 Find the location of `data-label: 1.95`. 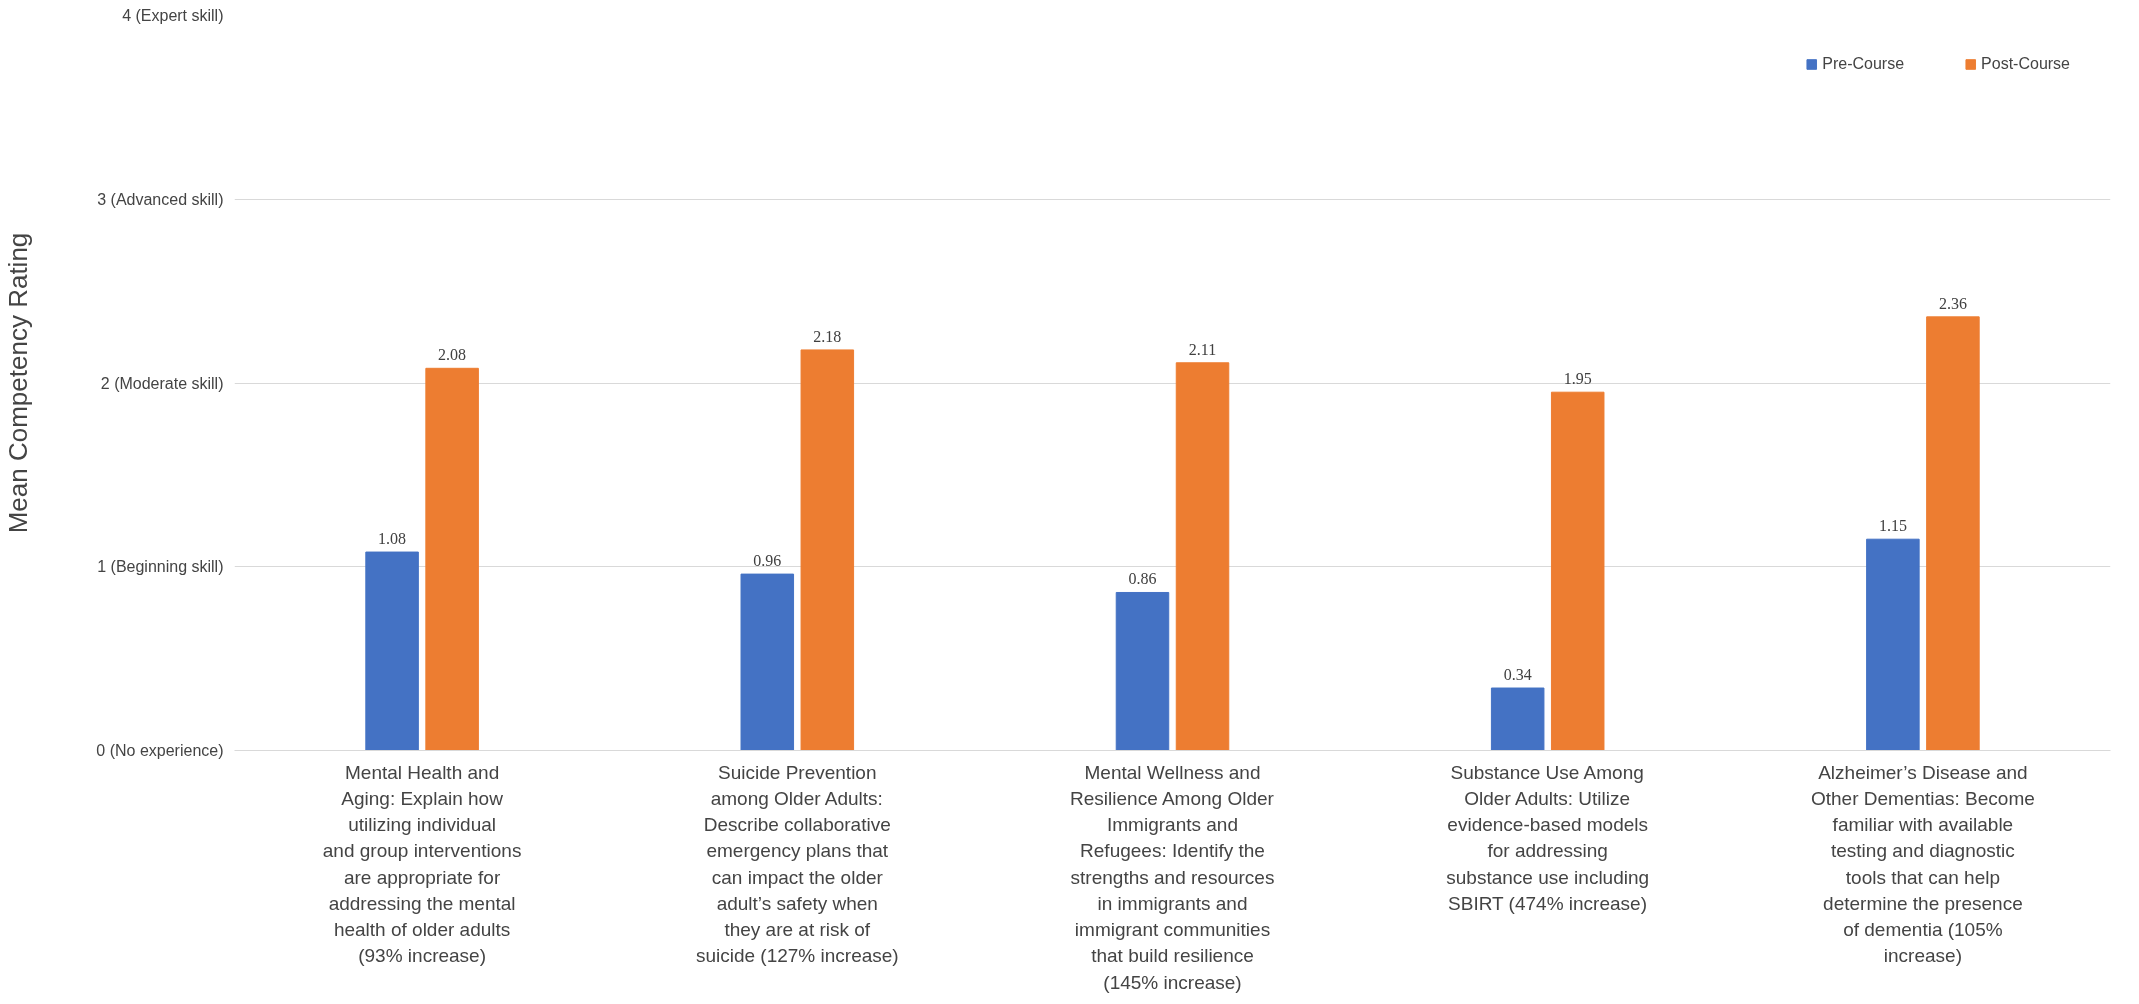

data-label: 1.95 is located at coordinates (1577, 379).